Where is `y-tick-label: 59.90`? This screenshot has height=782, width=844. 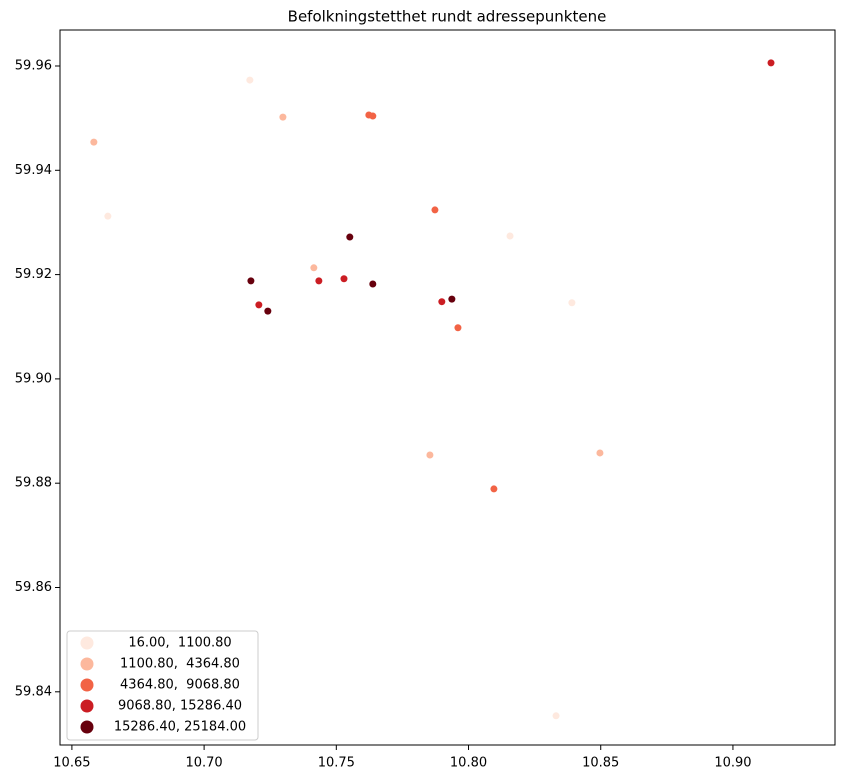 y-tick-label: 59.90 is located at coordinates (33, 378).